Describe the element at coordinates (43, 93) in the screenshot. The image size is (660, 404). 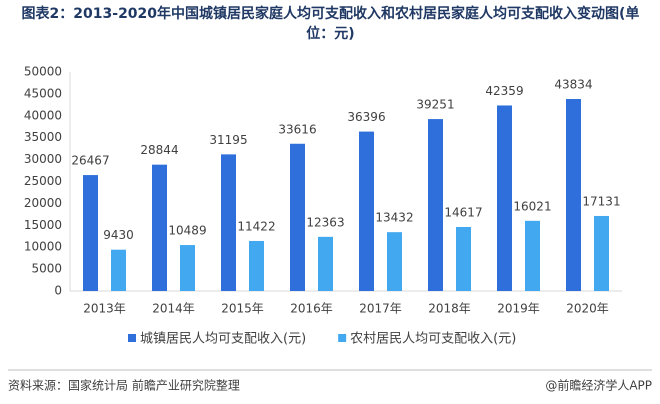
I see `y-tick-label: 45000` at that location.